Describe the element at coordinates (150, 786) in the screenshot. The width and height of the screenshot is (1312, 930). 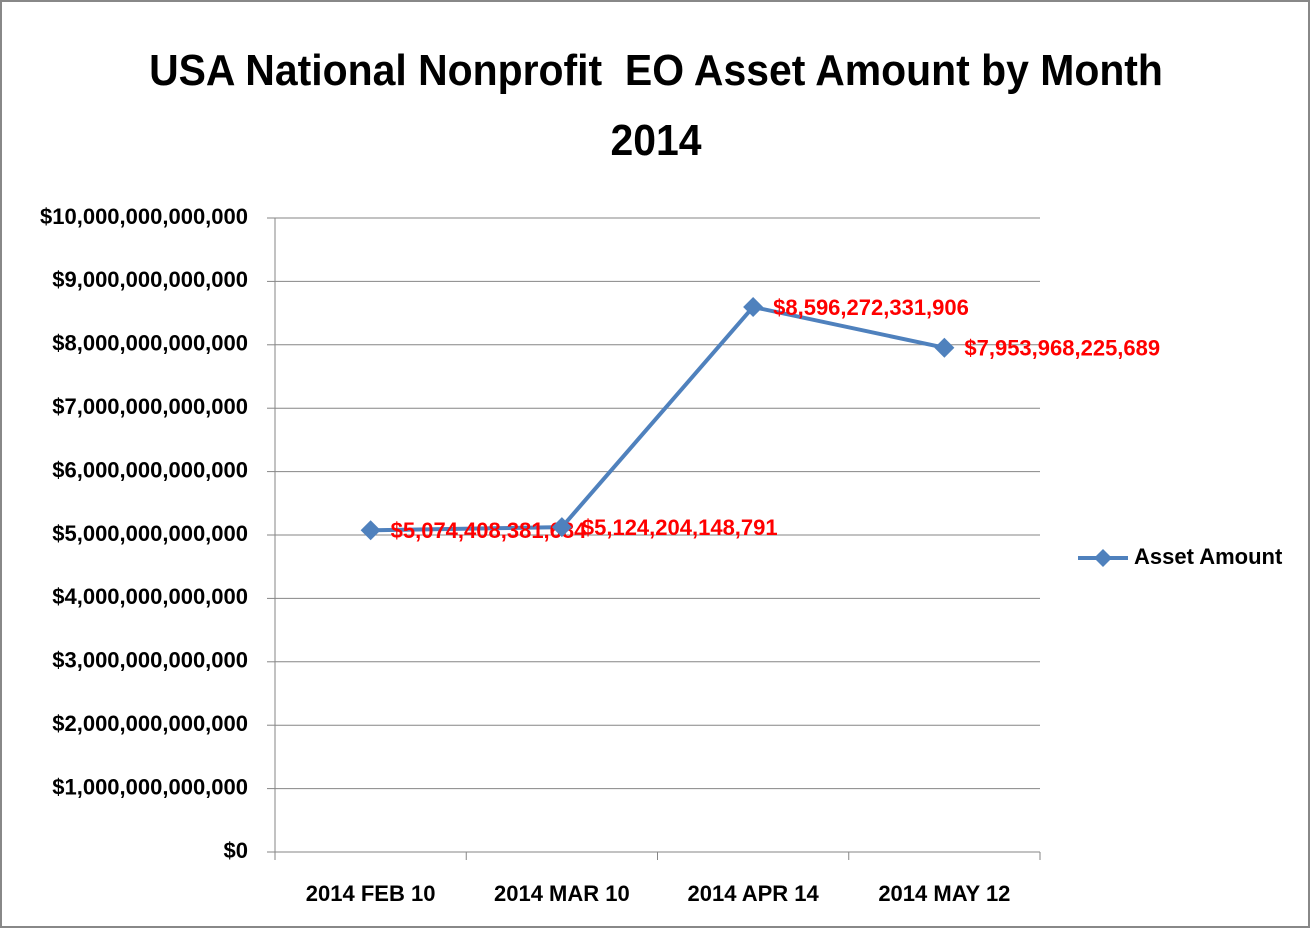
I see `y-tick-label: $1,000,000,000,000` at that location.